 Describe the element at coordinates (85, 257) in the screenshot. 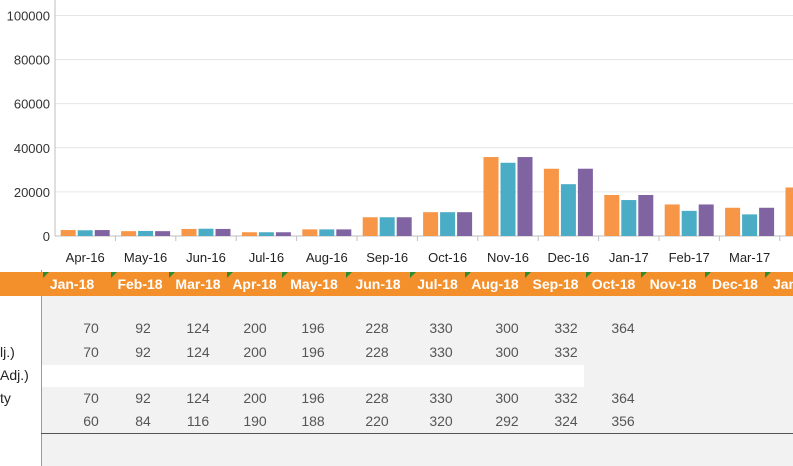

I see `x-tick-label: Apr-16` at that location.